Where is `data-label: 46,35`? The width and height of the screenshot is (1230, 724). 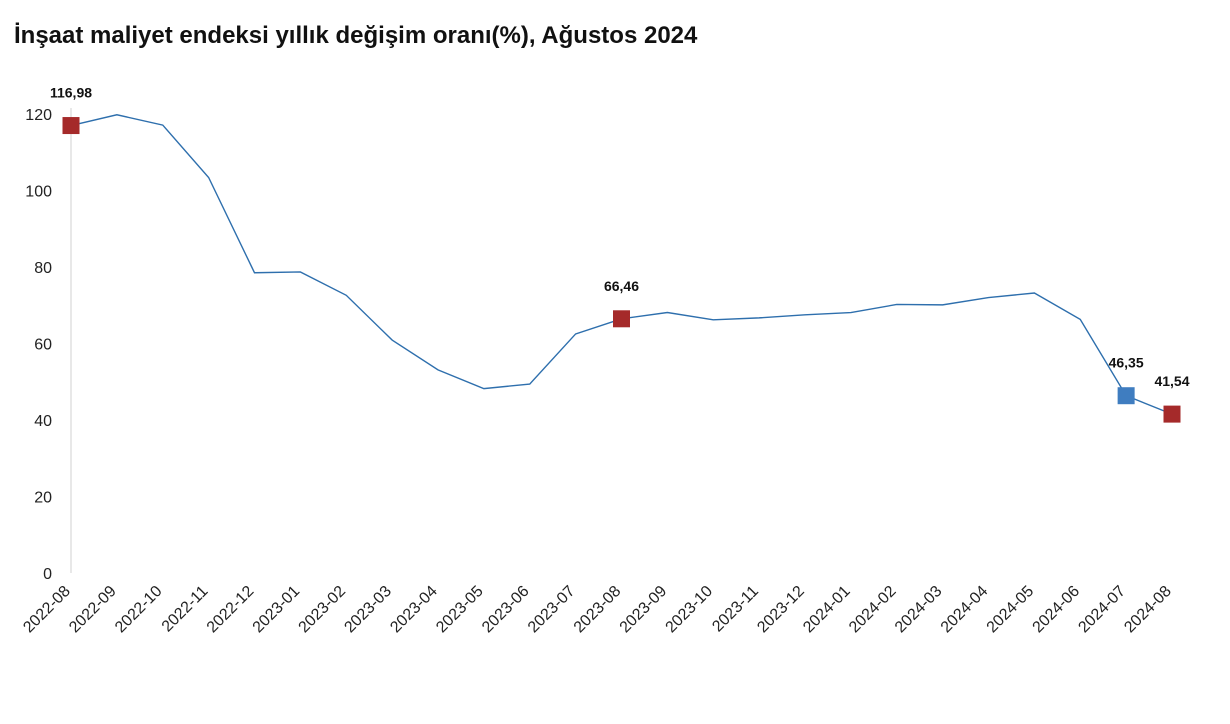 data-label: 46,35 is located at coordinates (1126, 363).